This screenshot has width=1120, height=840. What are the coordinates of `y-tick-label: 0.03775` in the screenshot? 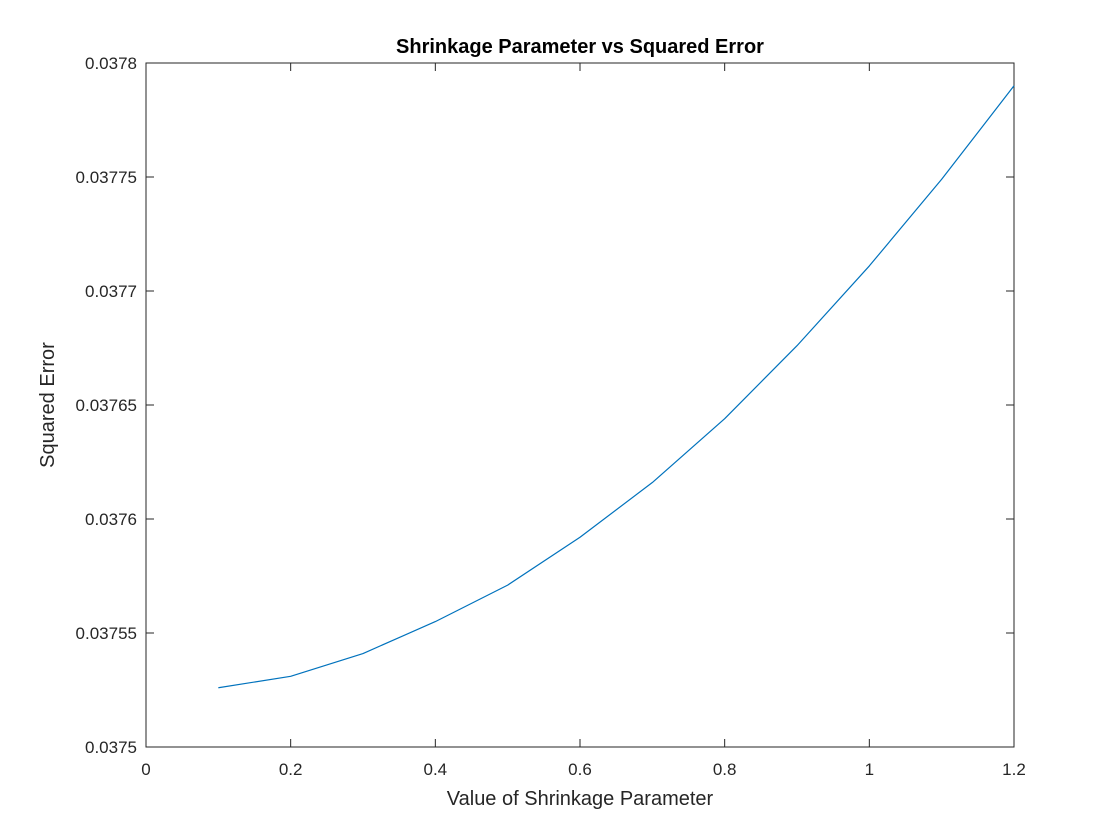 It's located at (106, 177).